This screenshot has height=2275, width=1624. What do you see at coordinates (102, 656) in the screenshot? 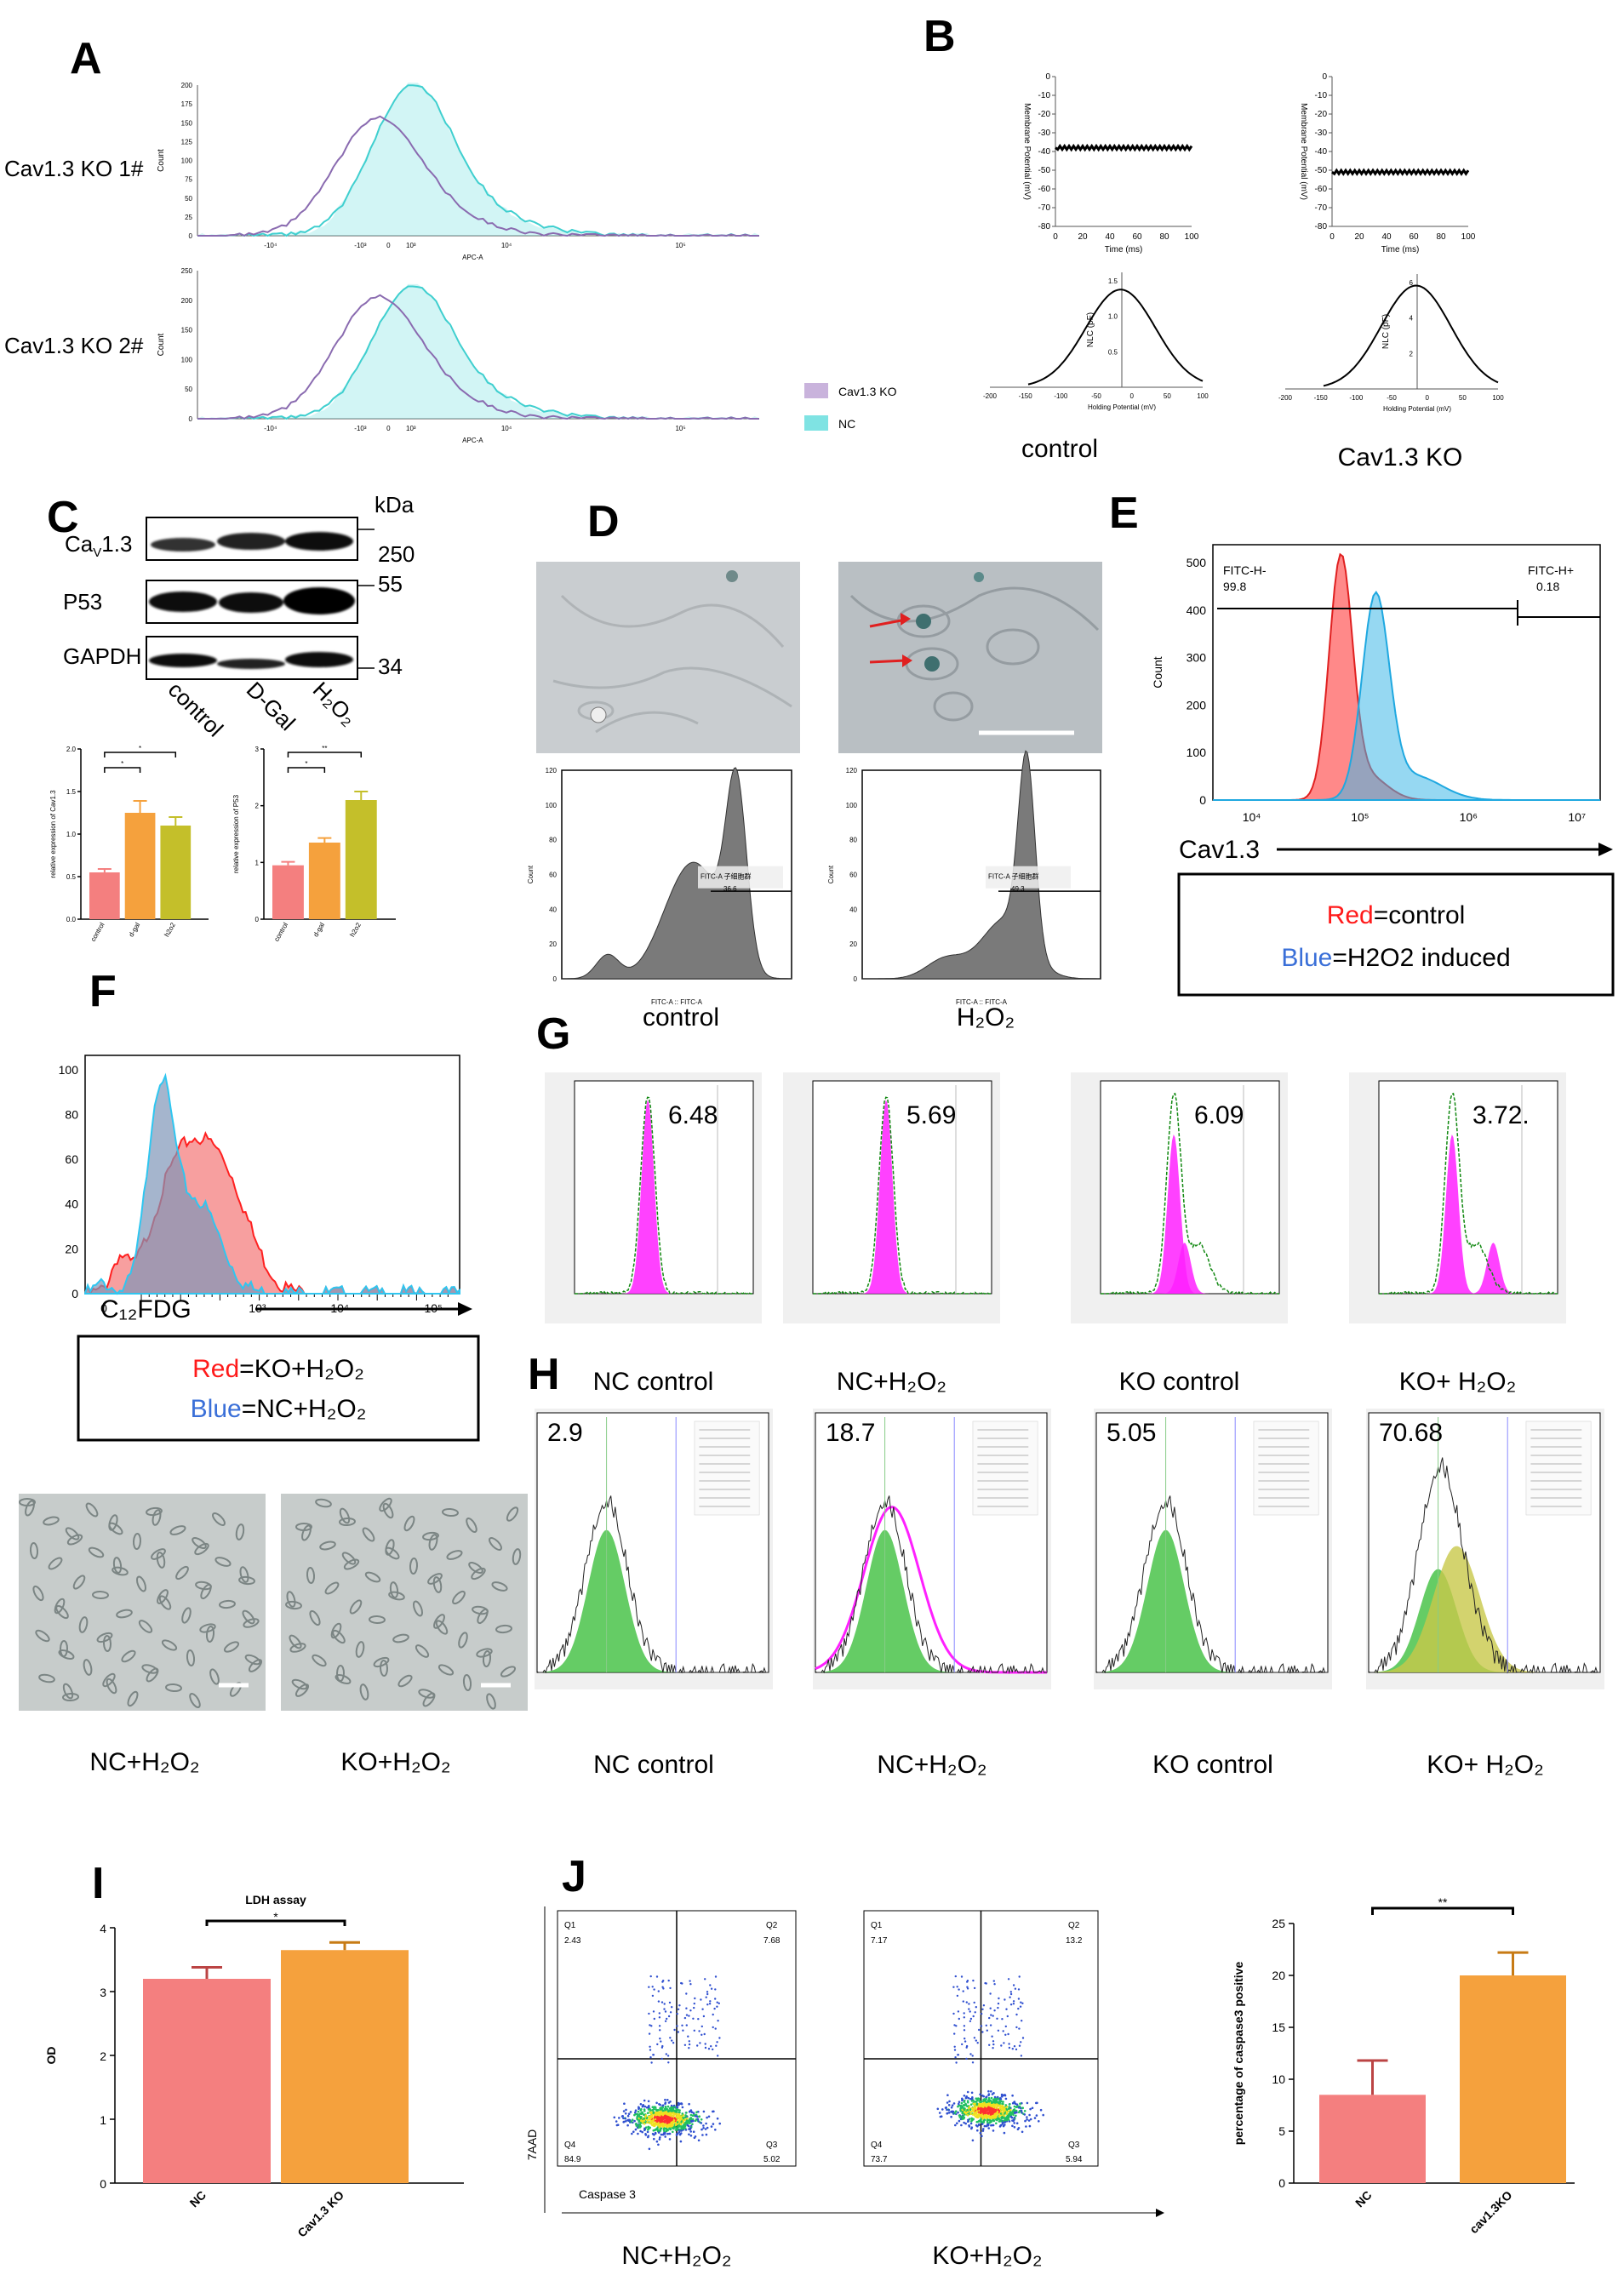
I see `blot-row-gapdh: GAPDH` at bounding box center [102, 656].